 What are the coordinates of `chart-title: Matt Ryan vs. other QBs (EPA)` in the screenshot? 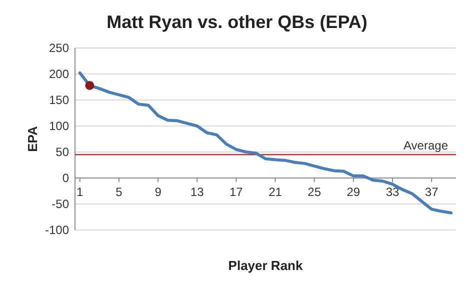 It's located at (237, 22).